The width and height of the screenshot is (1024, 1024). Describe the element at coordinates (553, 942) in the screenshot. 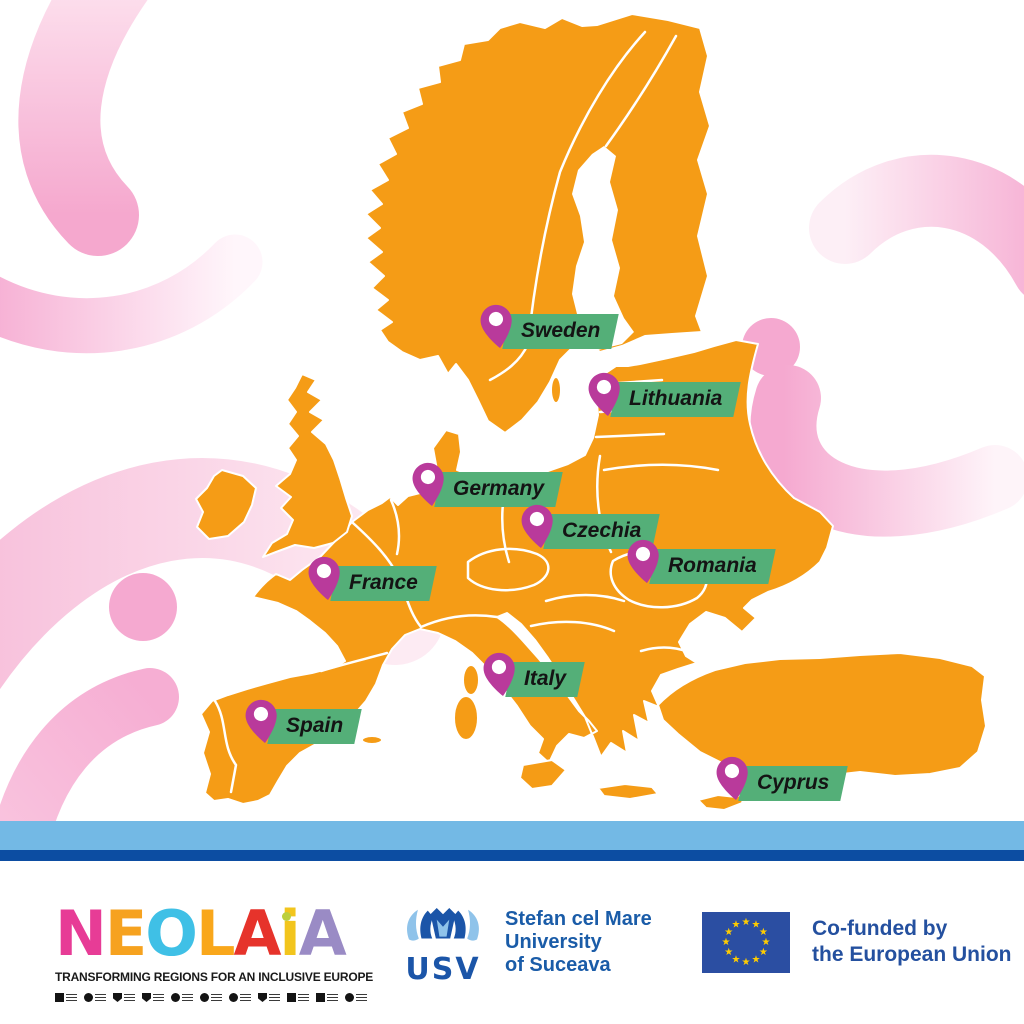

I see `usv-name-line: University` at that location.